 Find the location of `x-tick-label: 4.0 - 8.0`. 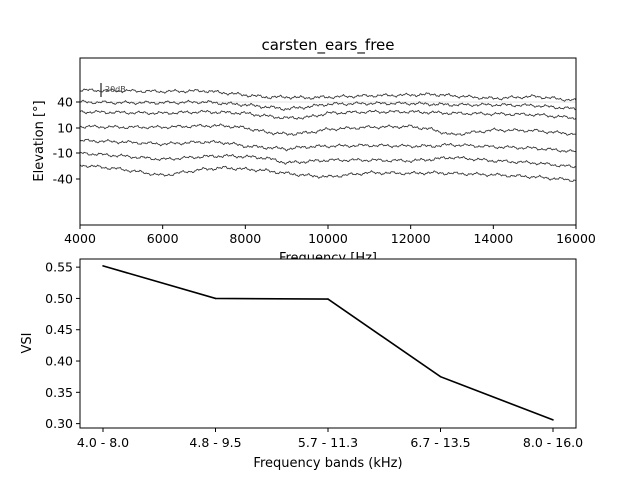

x-tick-label: 4.0 - 8.0 is located at coordinates (103, 442).